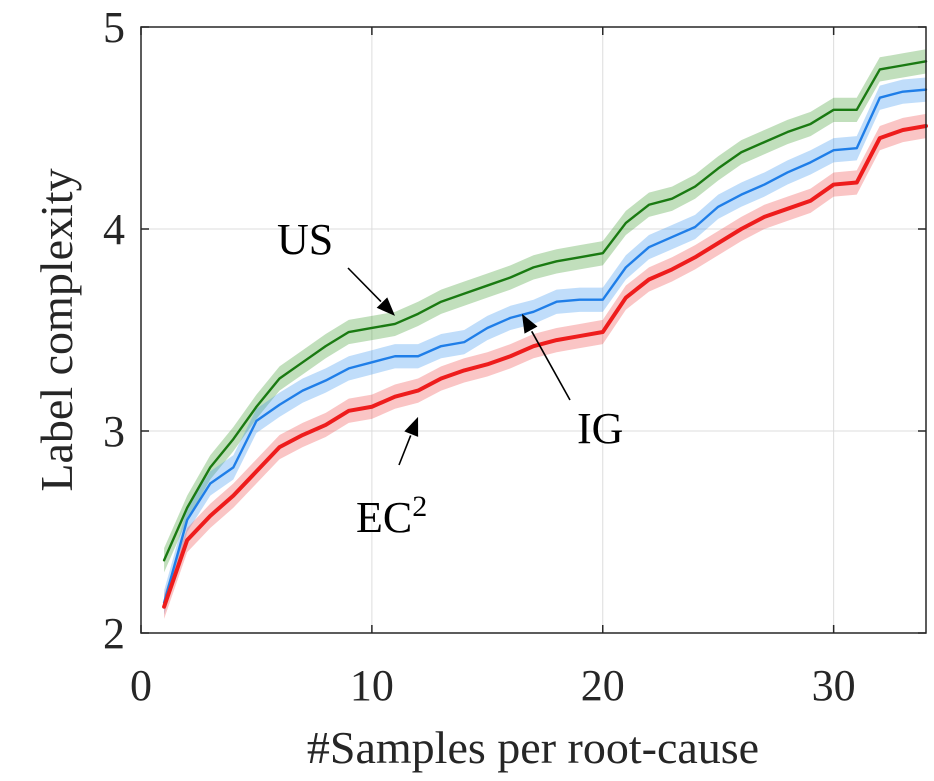 Image resolution: width=934 pixels, height=781 pixels. Describe the element at coordinates (305, 239) in the screenshot. I see `annotation-us: US` at that location.